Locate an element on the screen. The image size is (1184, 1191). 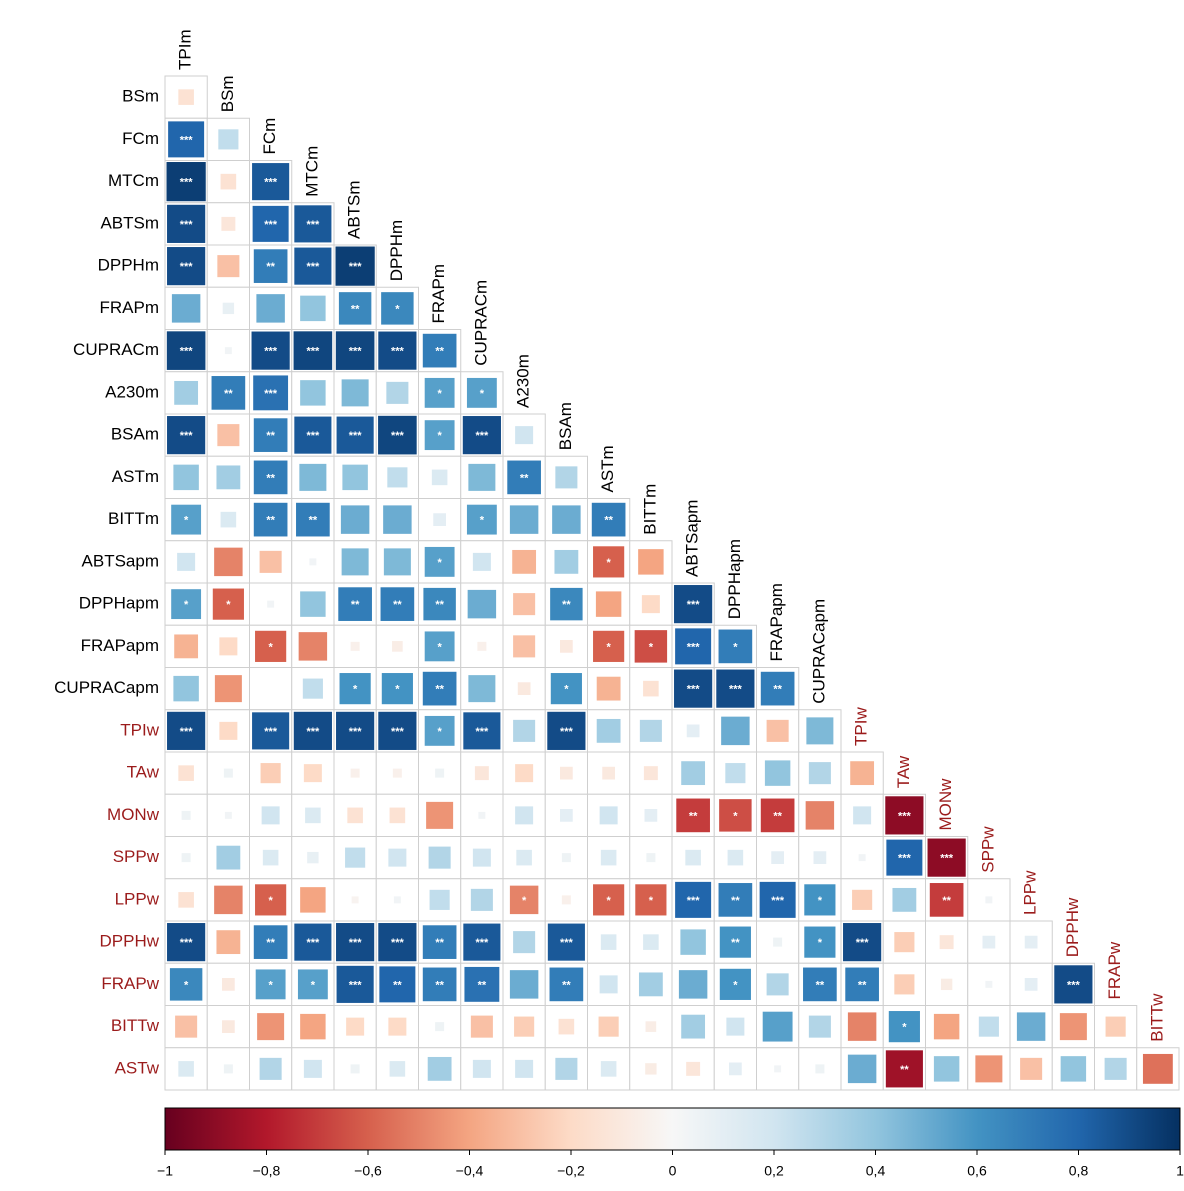
row-label: BITTw is located at coordinates (135, 1025).